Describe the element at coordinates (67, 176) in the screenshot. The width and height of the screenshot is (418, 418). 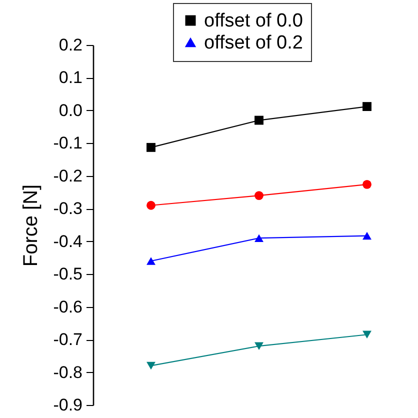
I see `y-tick-label: -0.2` at that location.